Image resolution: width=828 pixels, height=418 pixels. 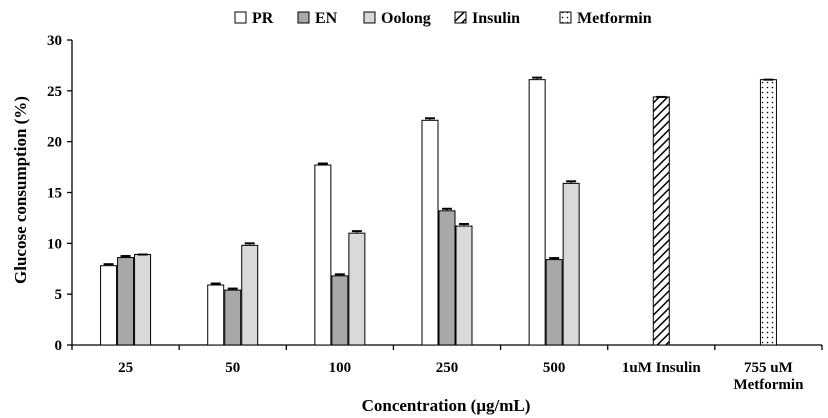 What do you see at coordinates (232, 368) in the screenshot?
I see `x-tick-label: 50` at bounding box center [232, 368].